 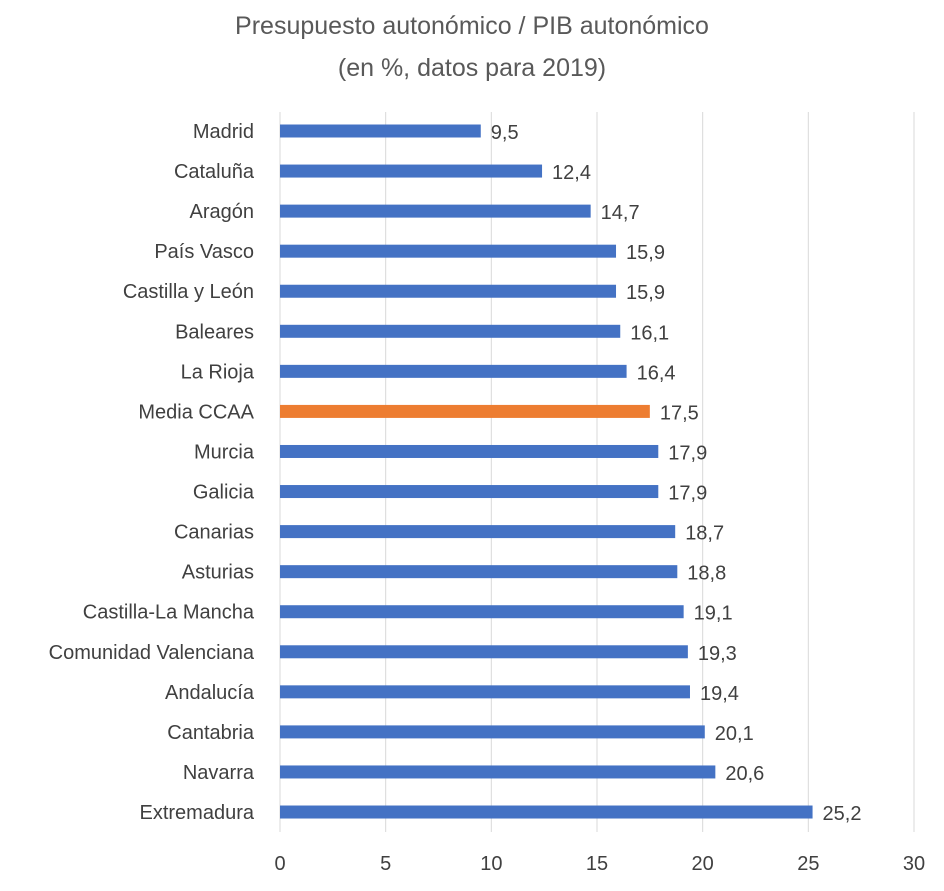 I want to click on x-tick-label: 15, so click(x=597, y=864).